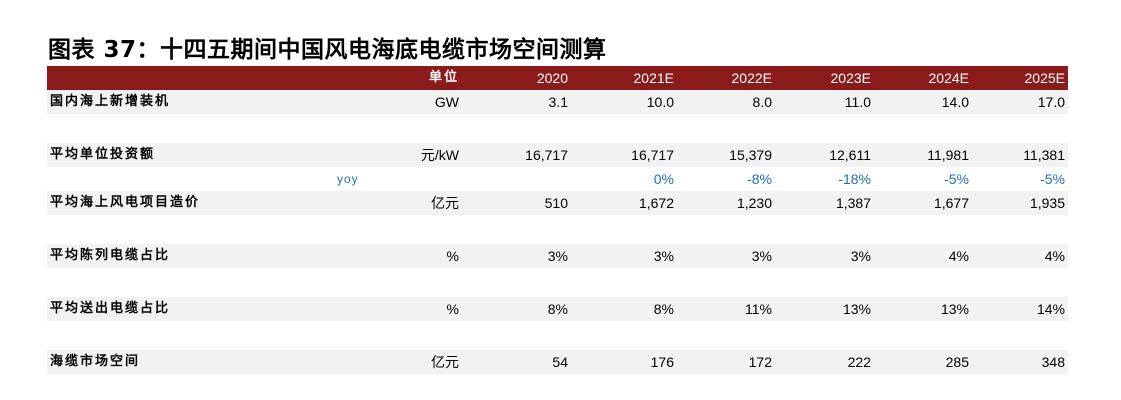 The width and height of the screenshot is (1121, 400). I want to click on table-header: 单位 2020 2021E 2022E 2023E 2024E 2025E, so click(557, 78).